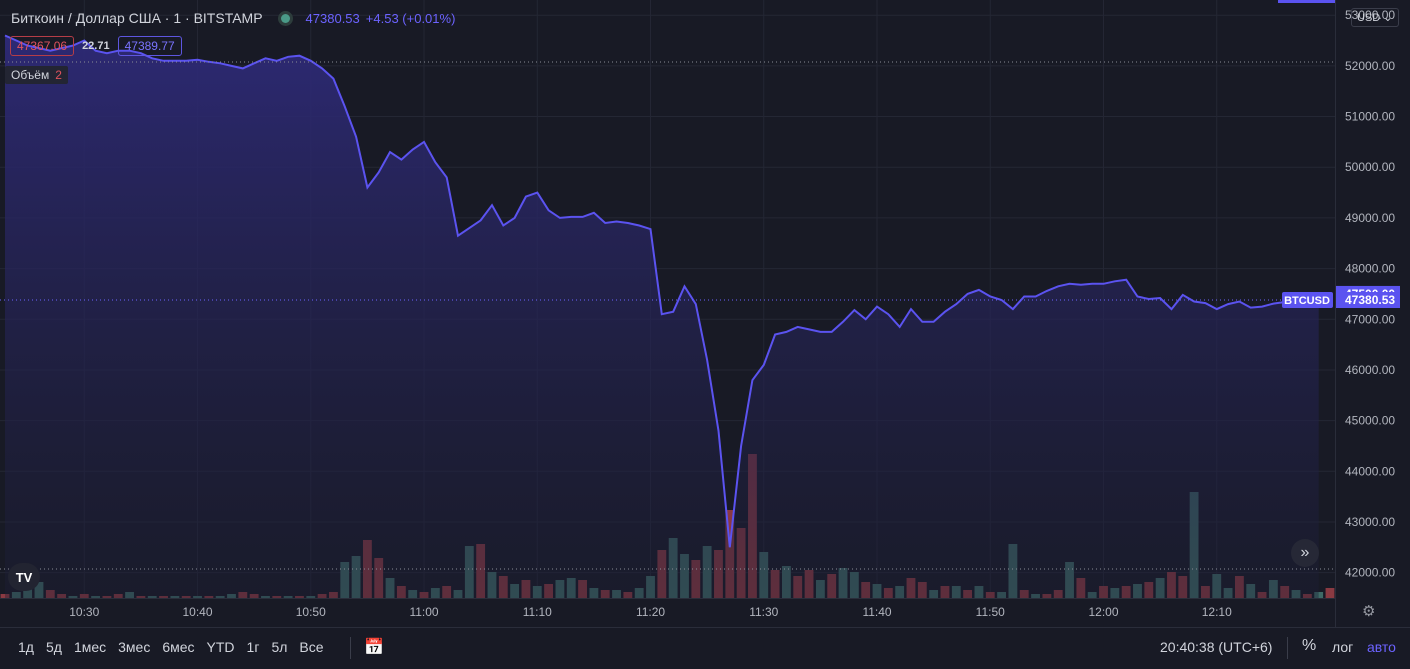 Image resolution: width=1410 pixels, height=669 pixels. I want to click on range-button: 1д, so click(26, 647).